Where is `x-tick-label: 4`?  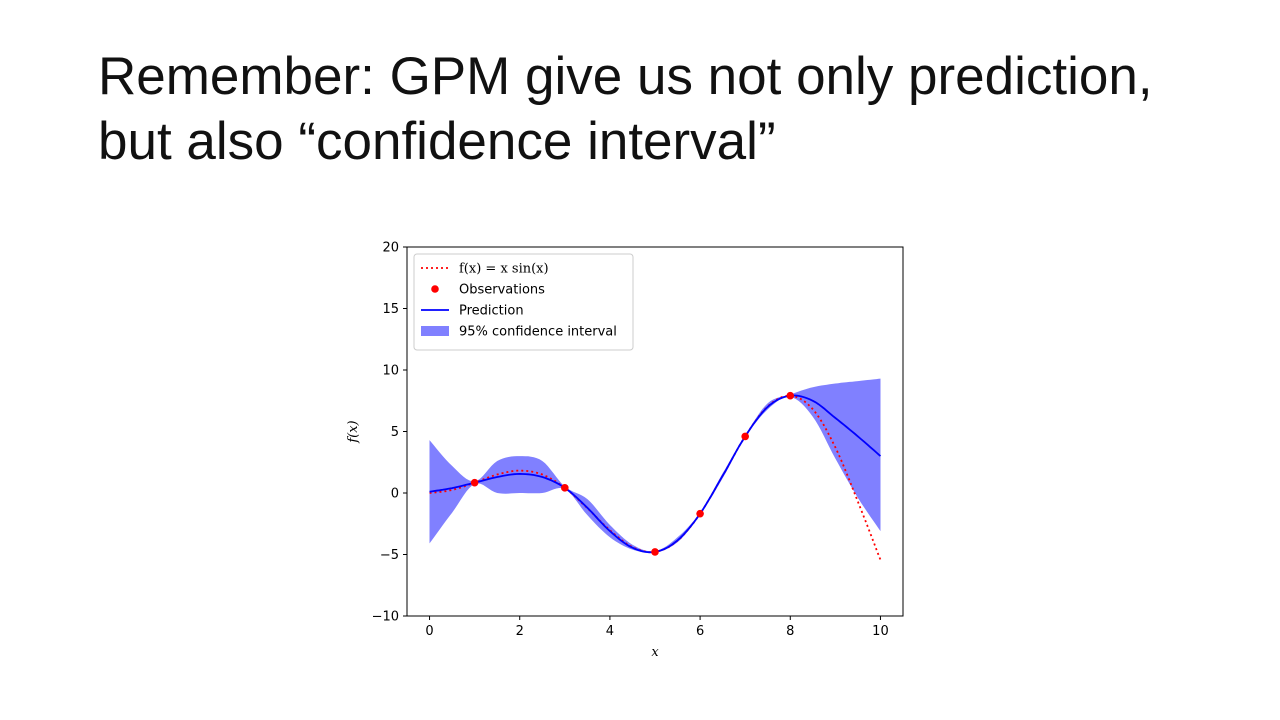
x-tick-label: 4 is located at coordinates (610, 631).